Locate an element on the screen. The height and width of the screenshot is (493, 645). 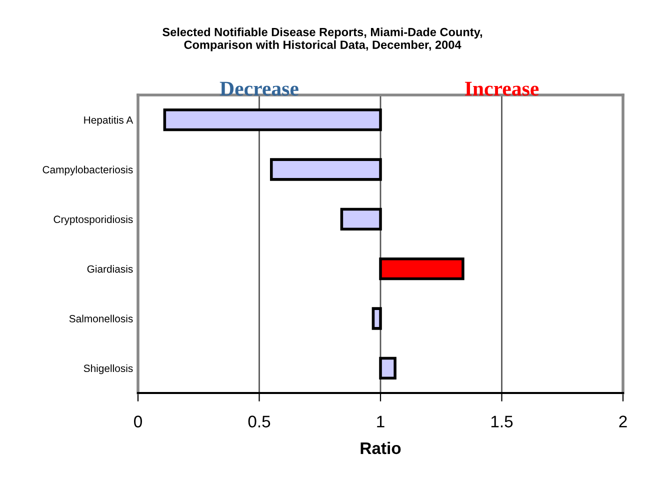
y-tick-label: Hepatitis A is located at coordinates (109, 121).